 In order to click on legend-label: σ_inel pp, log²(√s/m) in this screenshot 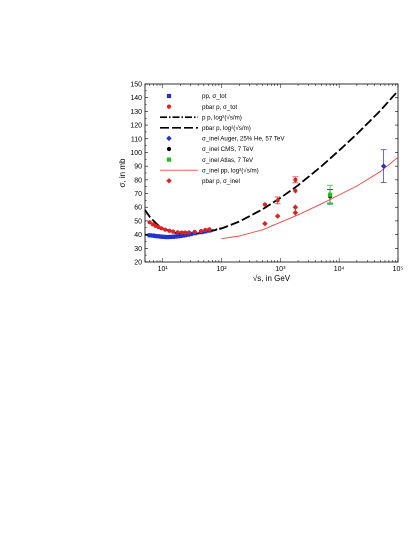, I will do `click(230, 170)`.